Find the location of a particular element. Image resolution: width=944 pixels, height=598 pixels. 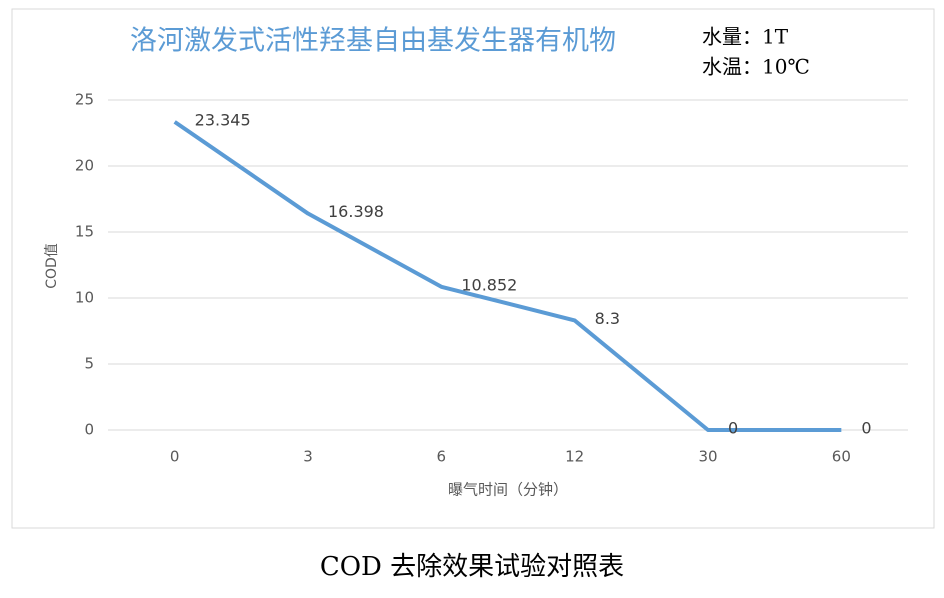

annotation: 水量：1T is located at coordinates (745, 37).